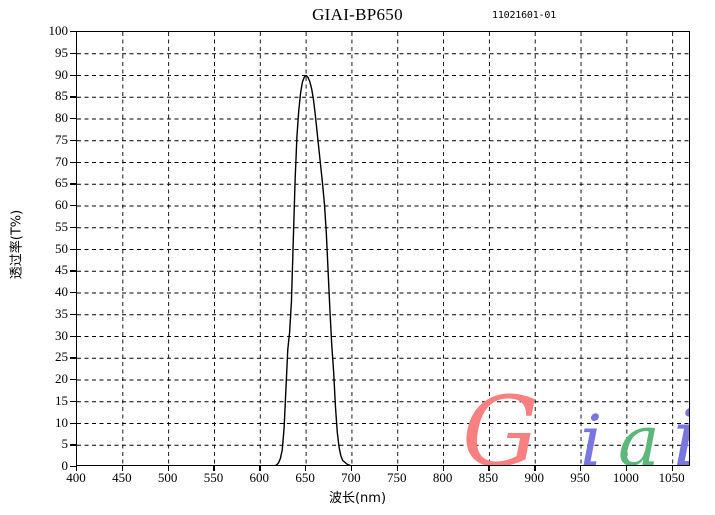  What do you see at coordinates (61, 226) in the screenshot?
I see `y-tick-label: 55` at bounding box center [61, 226].